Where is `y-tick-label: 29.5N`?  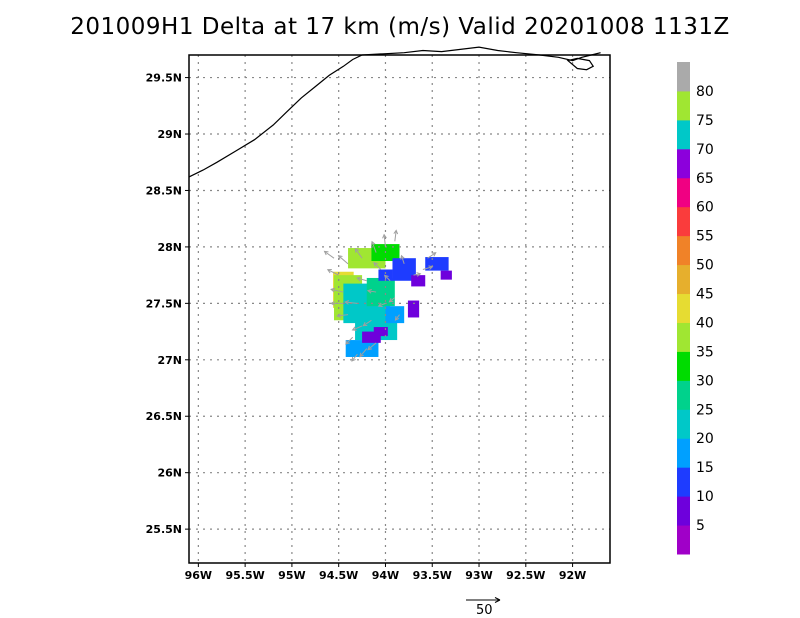 y-tick-label: 29.5N is located at coordinates (164, 78).